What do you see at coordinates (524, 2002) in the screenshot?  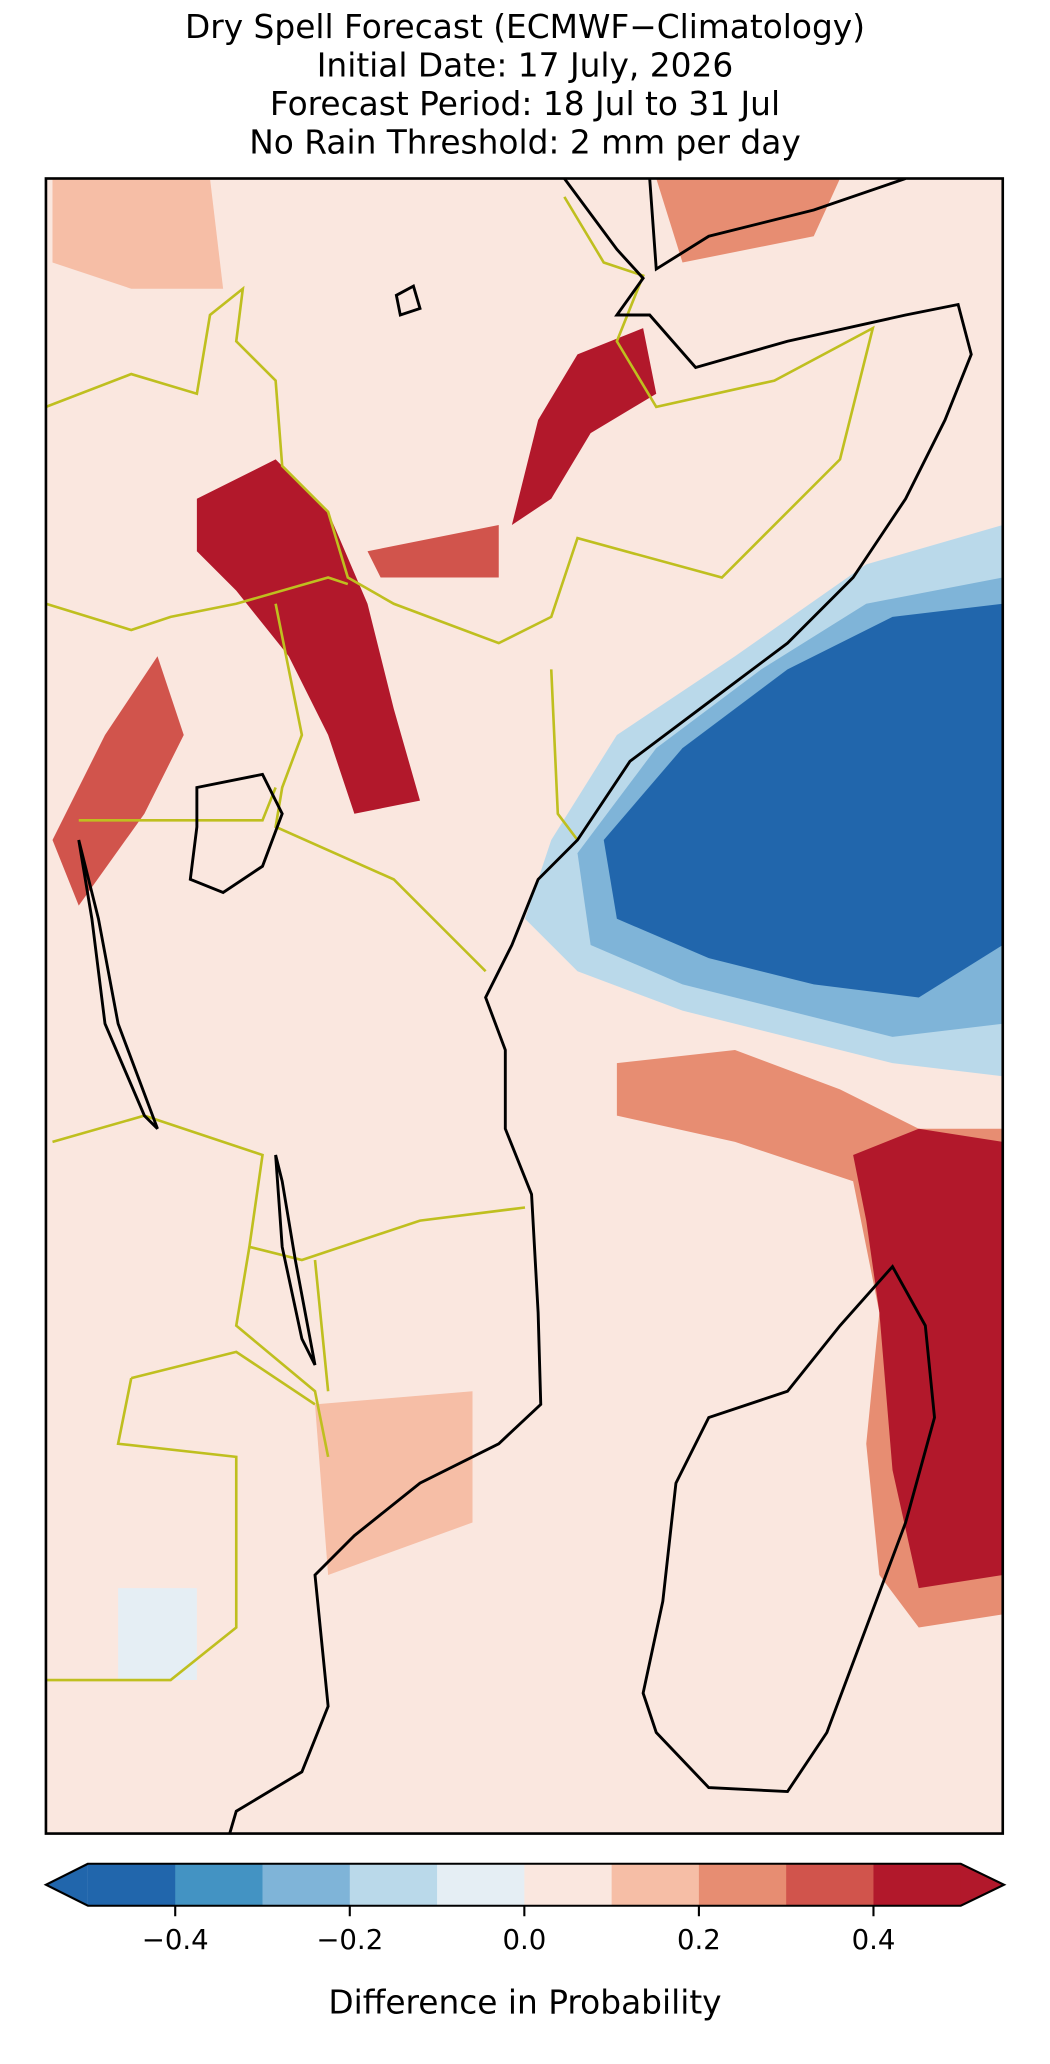 I see `colorbar-label: Difference in Probability` at bounding box center [524, 2002].